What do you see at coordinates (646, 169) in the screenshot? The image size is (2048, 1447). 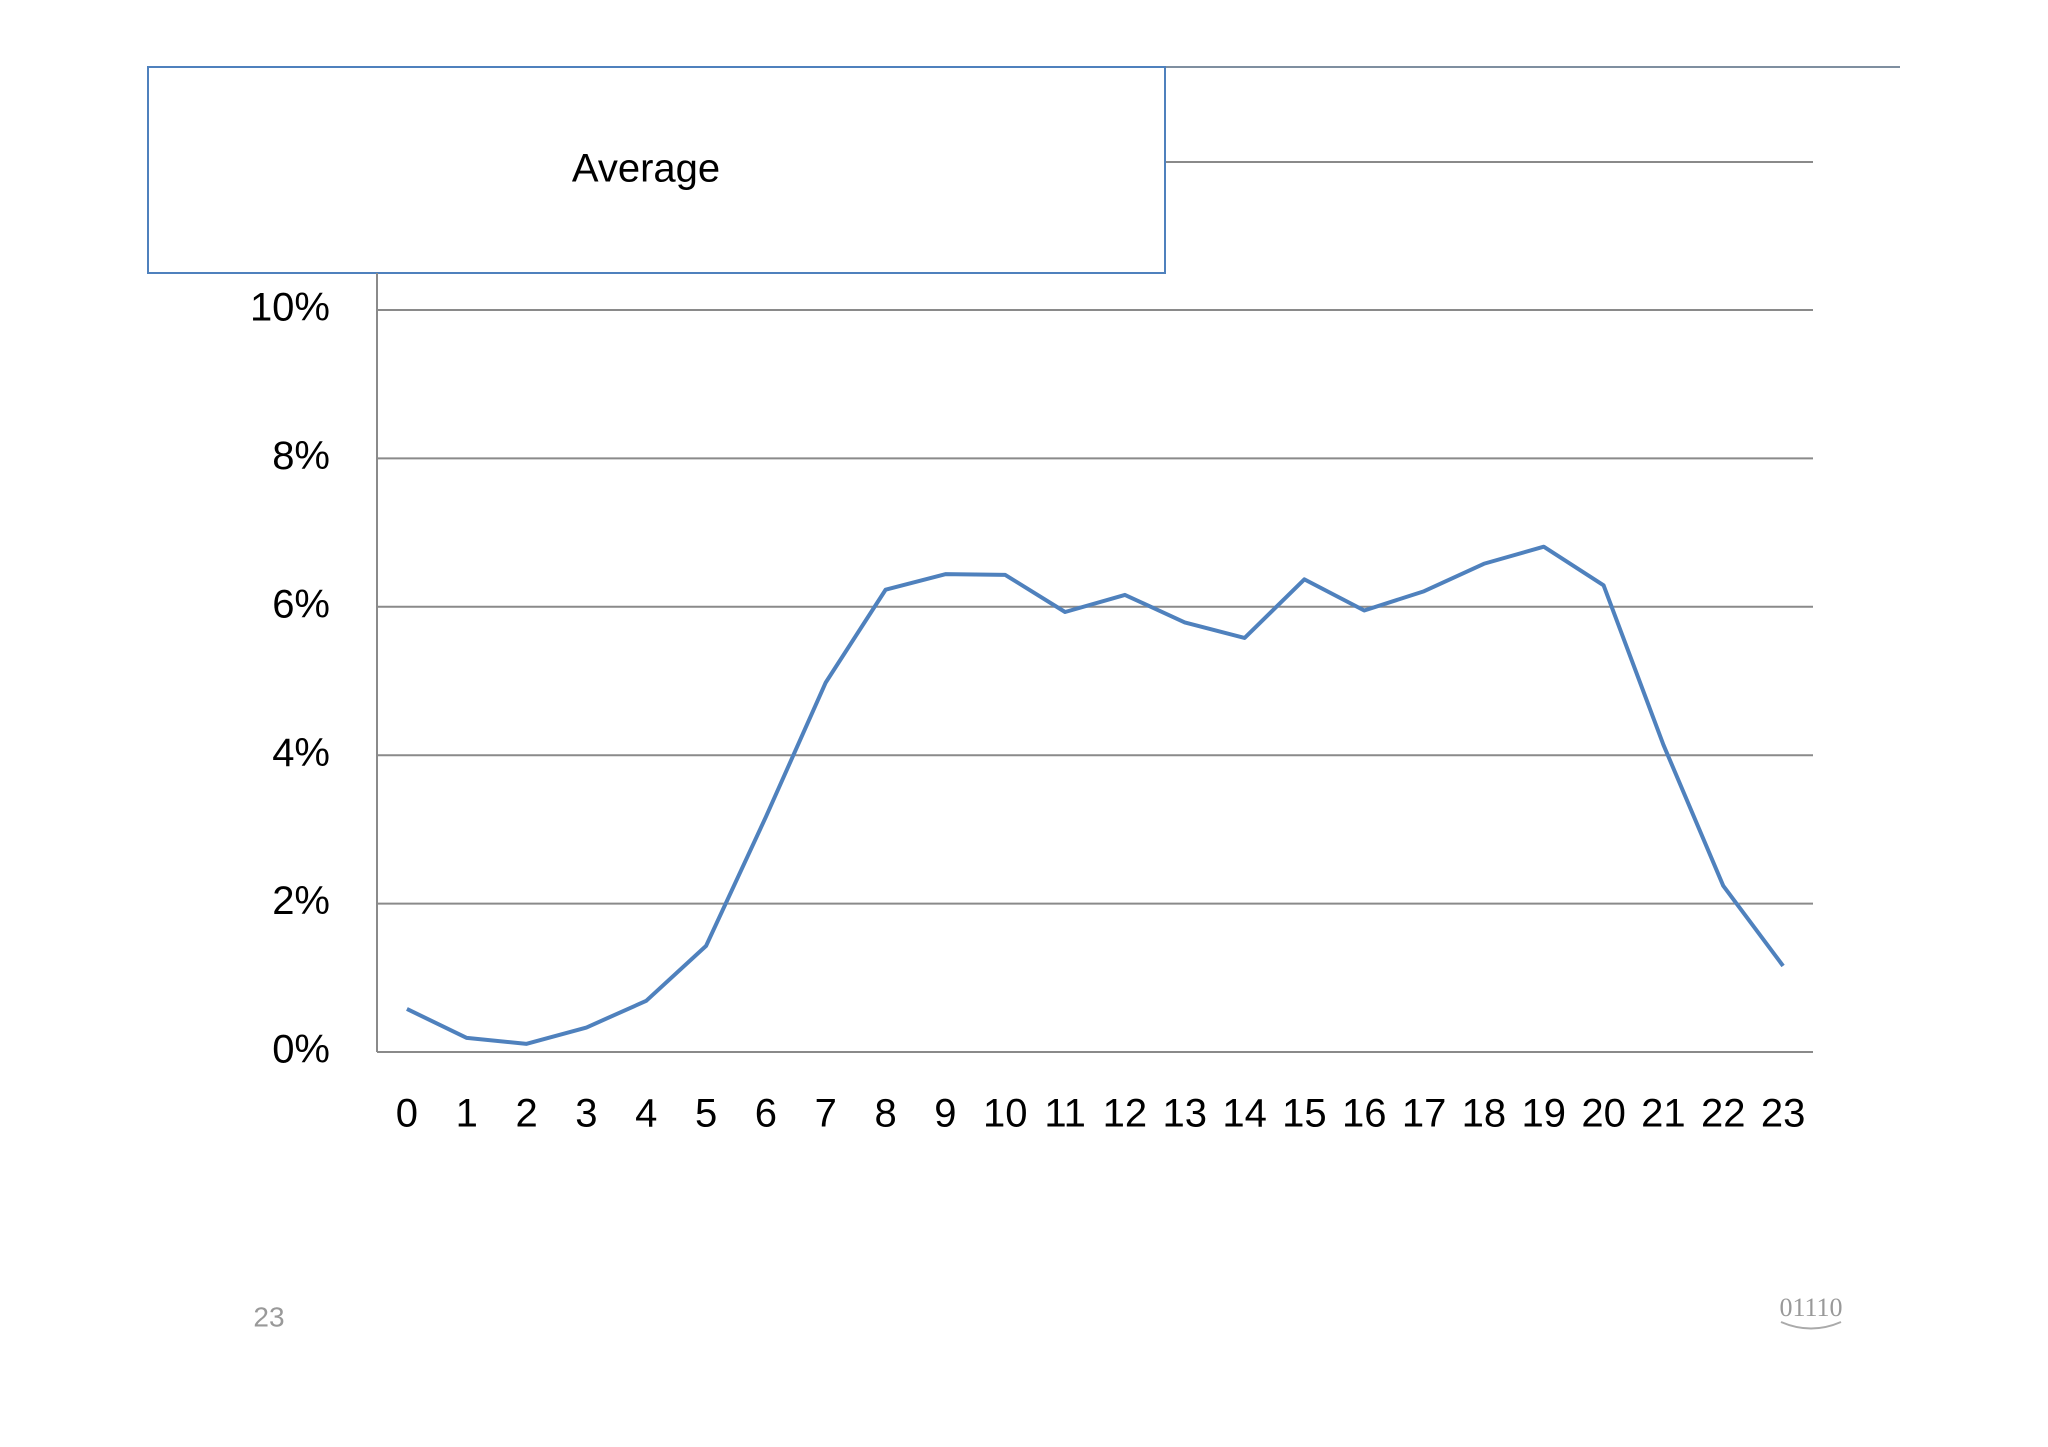 I see `chart-title: Average` at bounding box center [646, 169].